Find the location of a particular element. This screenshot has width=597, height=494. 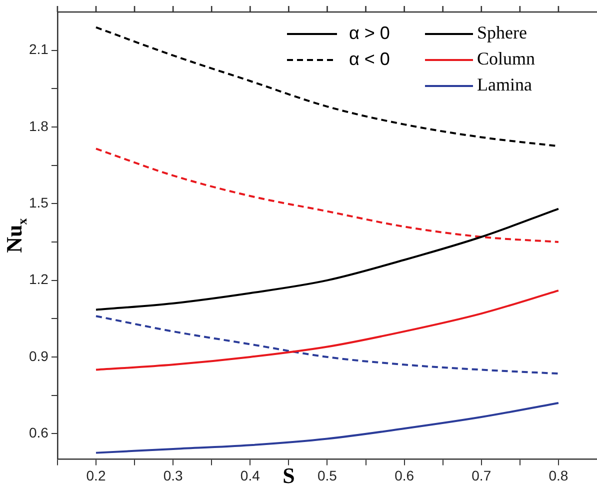

y-tick-label: 0.9 is located at coordinates (38, 356).